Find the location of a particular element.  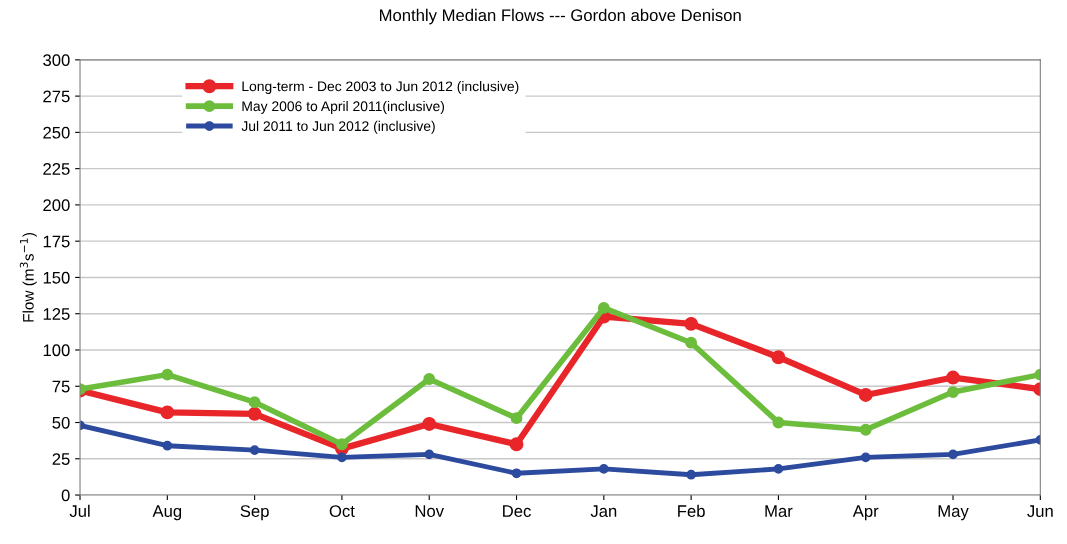

x-tick-label: Jul is located at coordinates (79, 510).